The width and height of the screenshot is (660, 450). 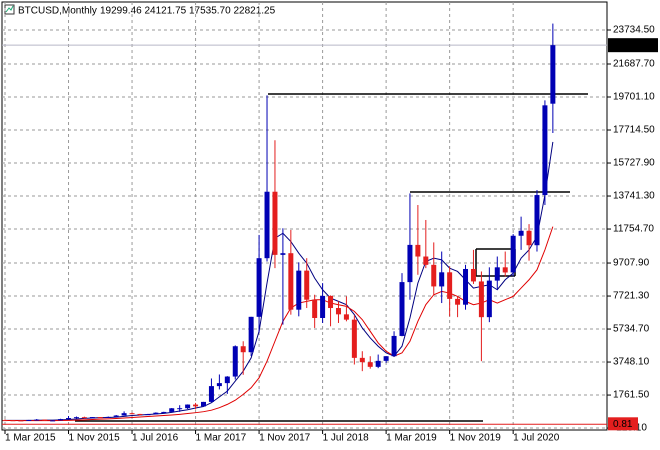 I want to click on x-tick-label: 1 Nov 2015, so click(x=95, y=438).